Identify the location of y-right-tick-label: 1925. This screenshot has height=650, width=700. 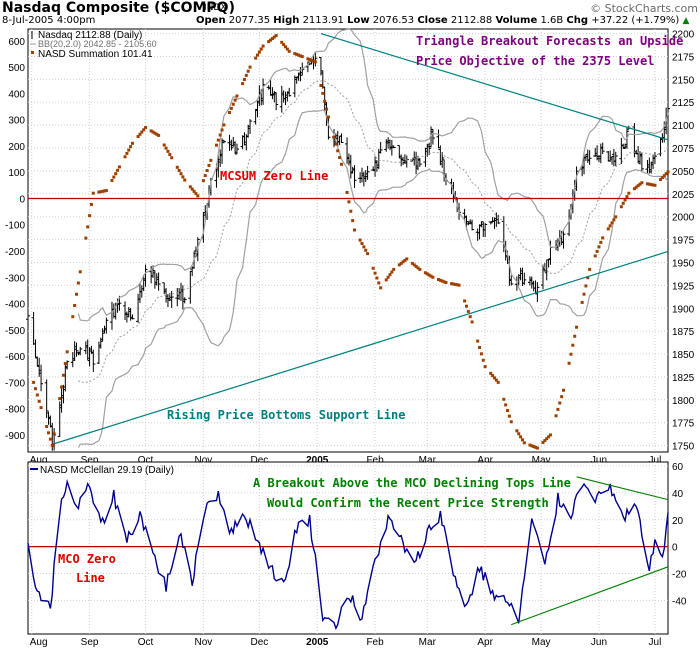
(683, 286).